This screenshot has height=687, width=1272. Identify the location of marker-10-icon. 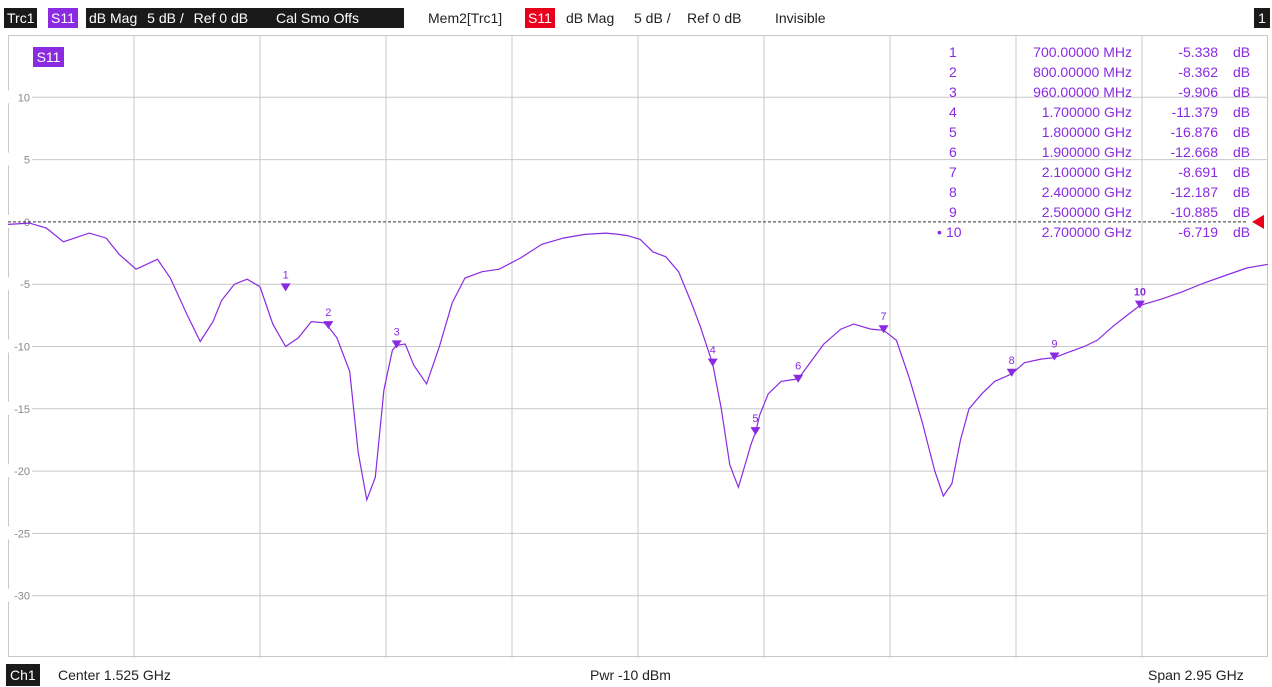
(1139, 304).